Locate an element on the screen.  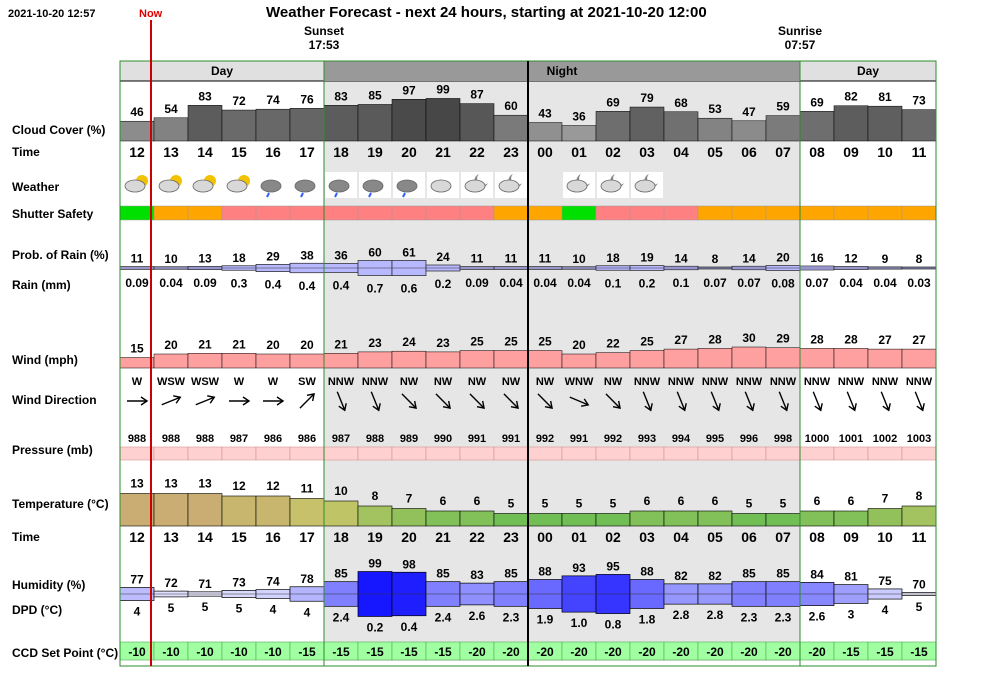
temperature-value: 7 is located at coordinates (409, 499).